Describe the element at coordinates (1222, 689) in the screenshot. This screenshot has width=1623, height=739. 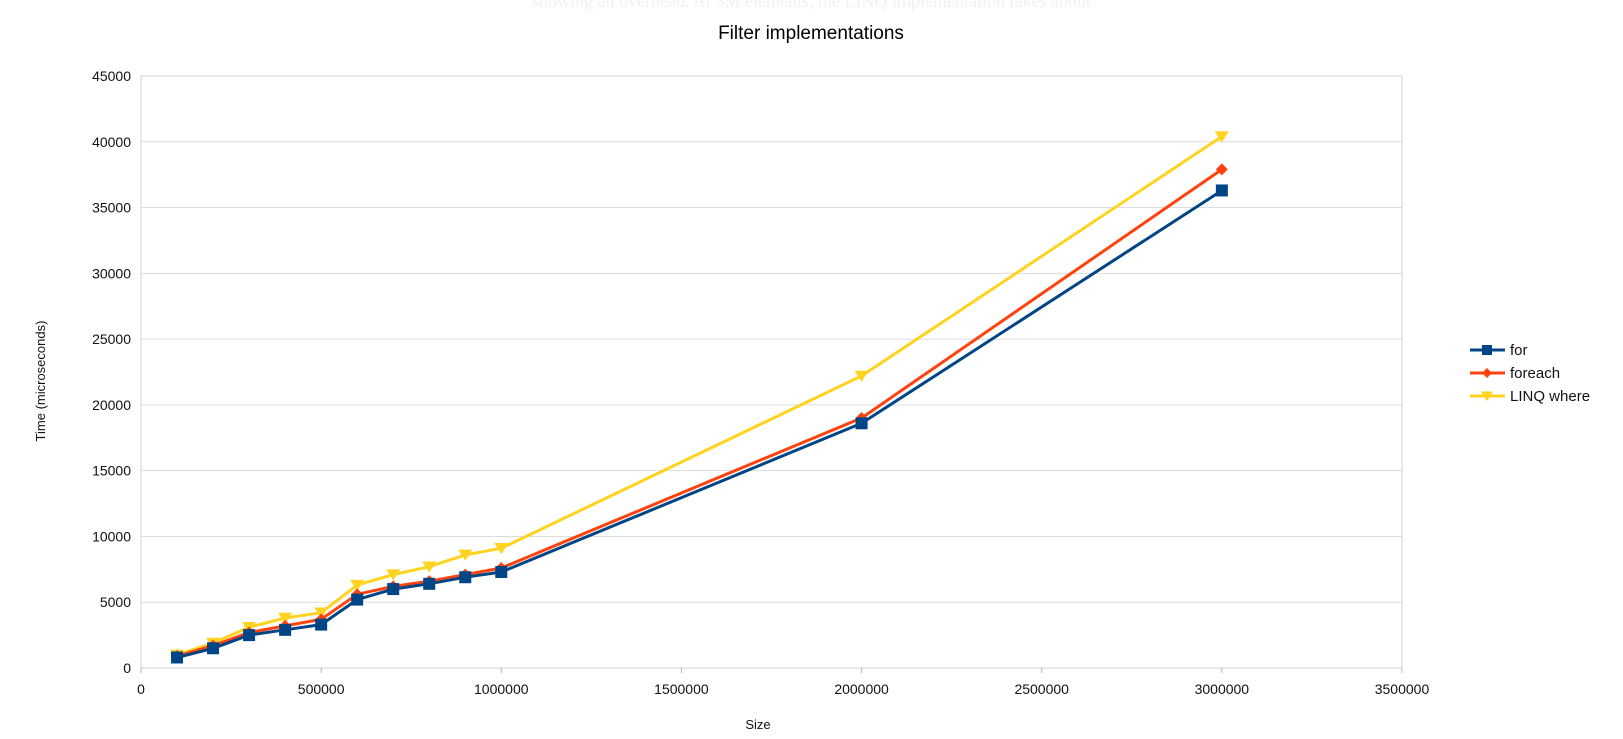
I see `x-tick-label: 3000000` at that location.